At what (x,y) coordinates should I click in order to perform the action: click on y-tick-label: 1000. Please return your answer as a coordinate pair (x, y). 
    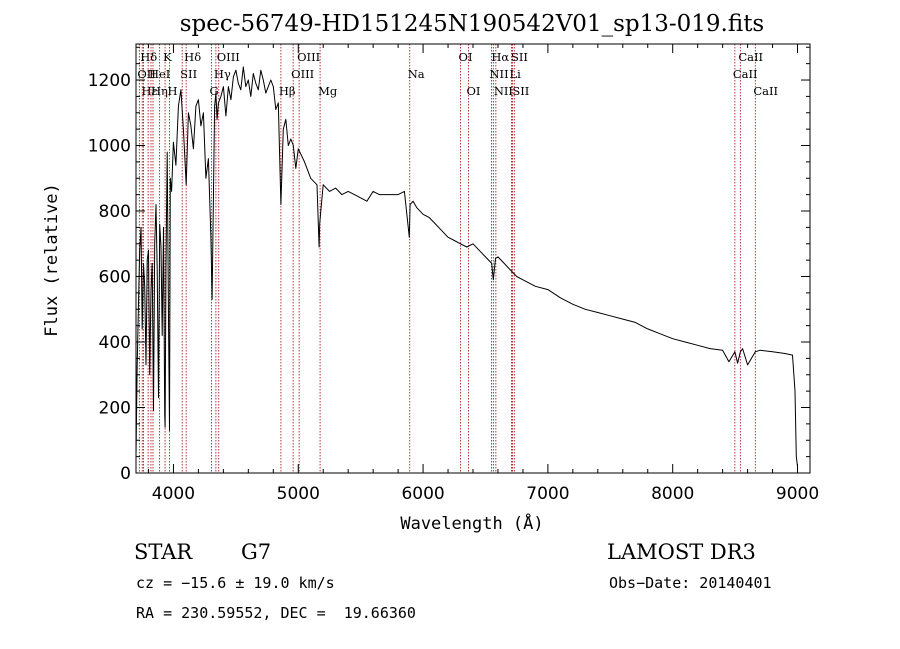
    Looking at the image, I should click on (109, 147).